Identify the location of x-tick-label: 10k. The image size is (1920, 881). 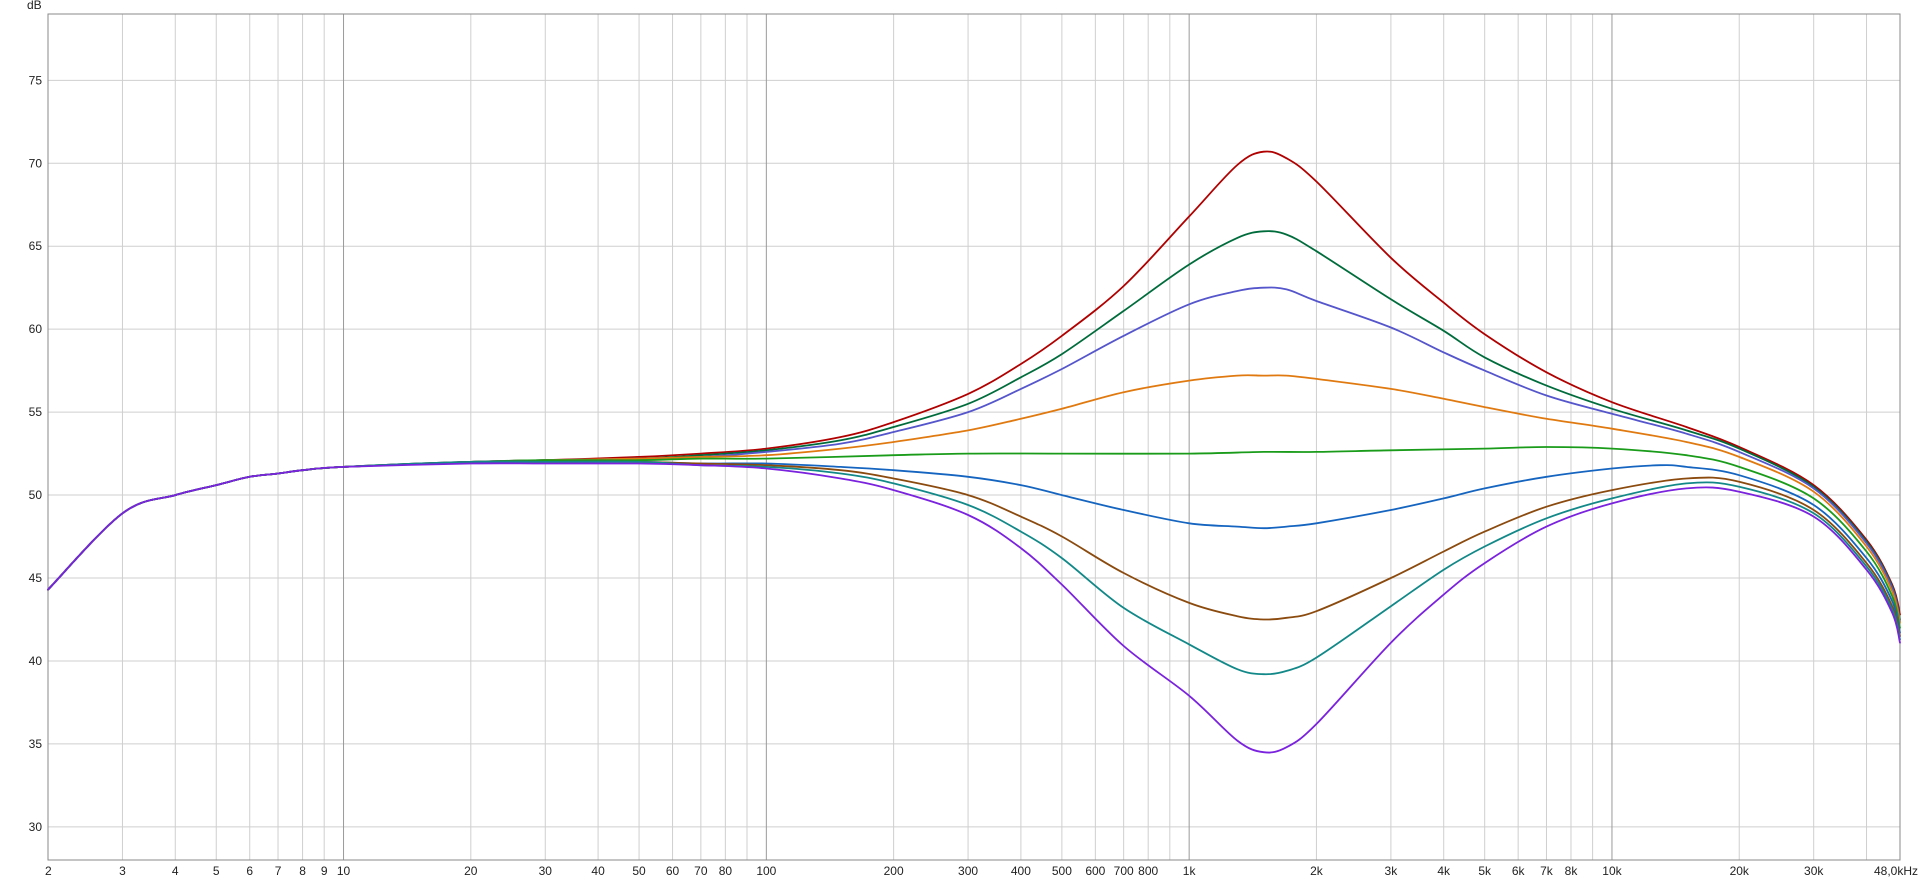
(1612, 871).